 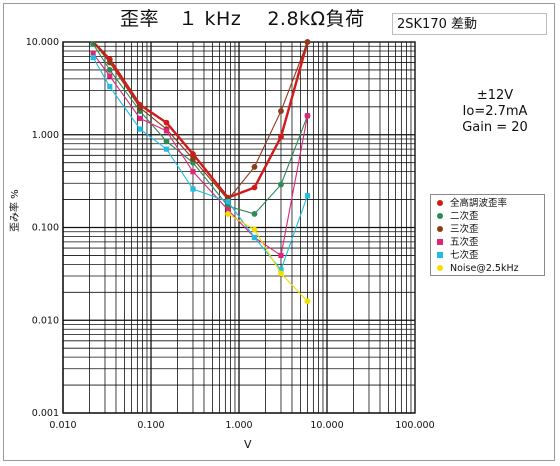 What do you see at coordinates (479, 203) in the screenshot?
I see `legend-label: 全高調波歪率` at bounding box center [479, 203].